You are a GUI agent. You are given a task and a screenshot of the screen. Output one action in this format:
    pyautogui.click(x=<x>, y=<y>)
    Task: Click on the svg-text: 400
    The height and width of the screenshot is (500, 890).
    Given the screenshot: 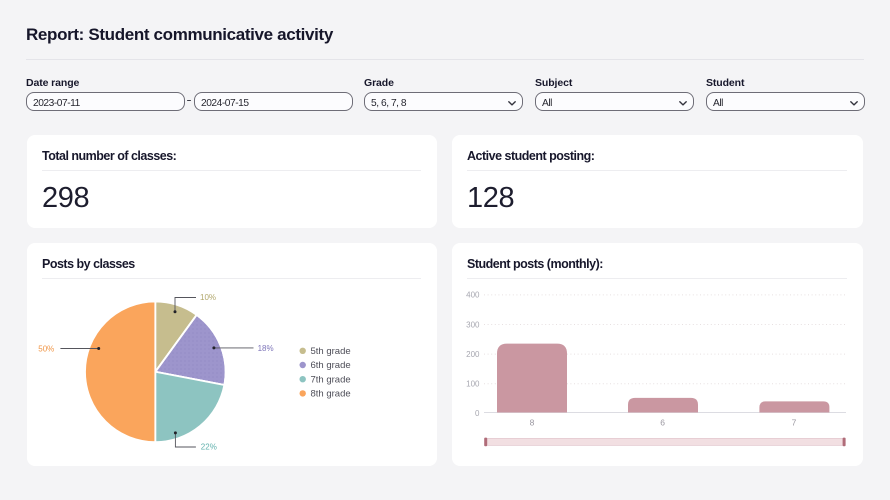 What is the action you would take?
    pyautogui.click(x=473, y=295)
    